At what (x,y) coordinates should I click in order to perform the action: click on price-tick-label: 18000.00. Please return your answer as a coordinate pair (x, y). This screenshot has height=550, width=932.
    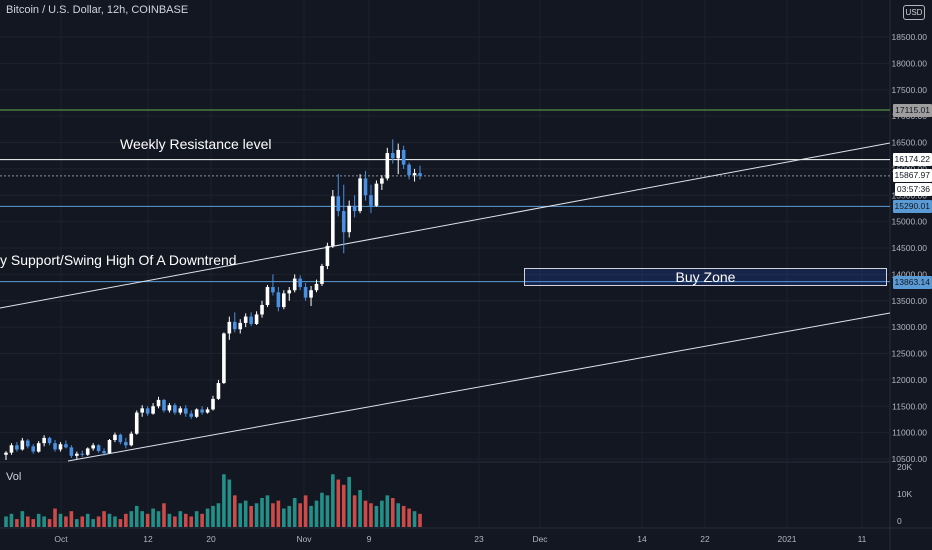
    Looking at the image, I should click on (910, 63).